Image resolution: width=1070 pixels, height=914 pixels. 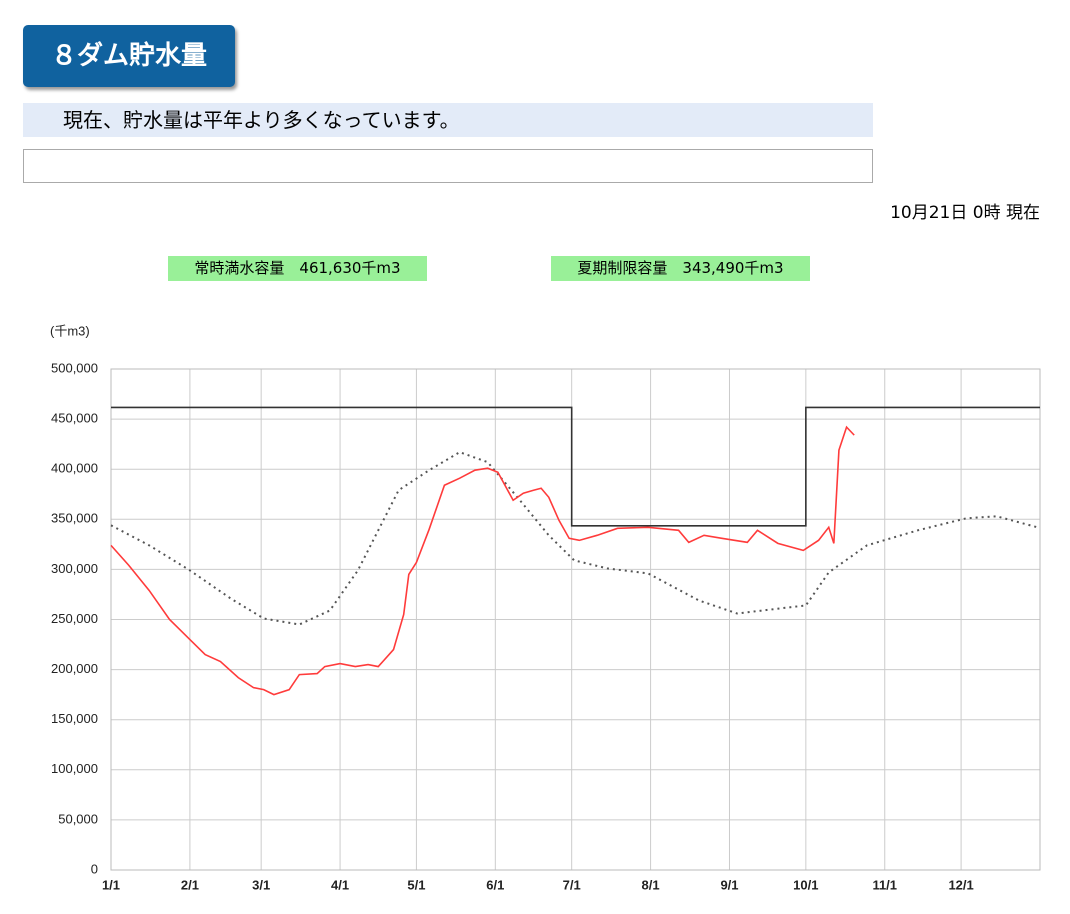 I want to click on x-tick-label: 5/1, so click(x=416, y=884).